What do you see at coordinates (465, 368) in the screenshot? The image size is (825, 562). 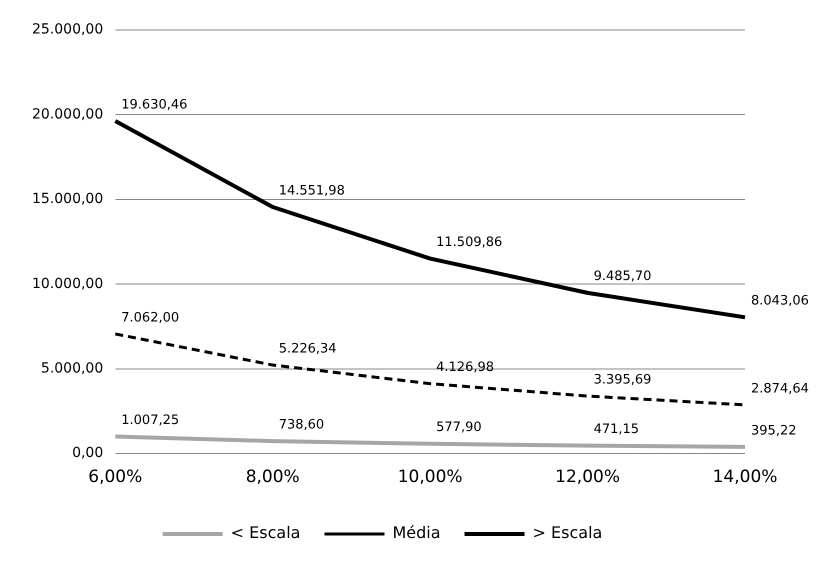 I see `data-label: 4.126,98` at bounding box center [465, 368].